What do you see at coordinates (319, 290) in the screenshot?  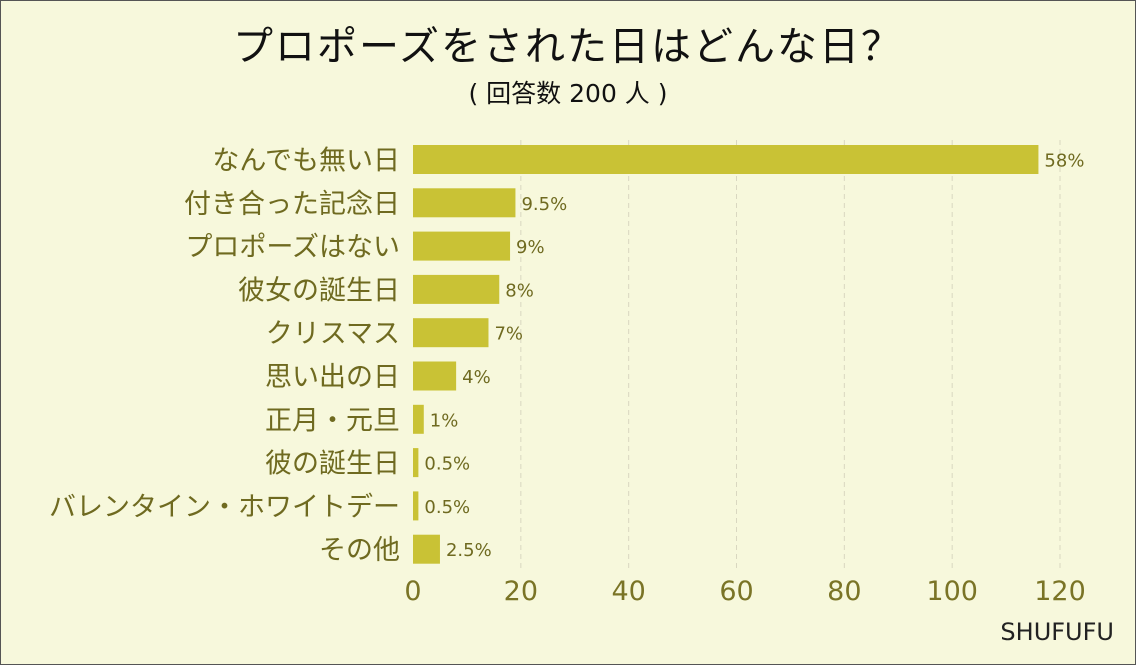 I see `category-label: 彼女の誕生日` at bounding box center [319, 290].